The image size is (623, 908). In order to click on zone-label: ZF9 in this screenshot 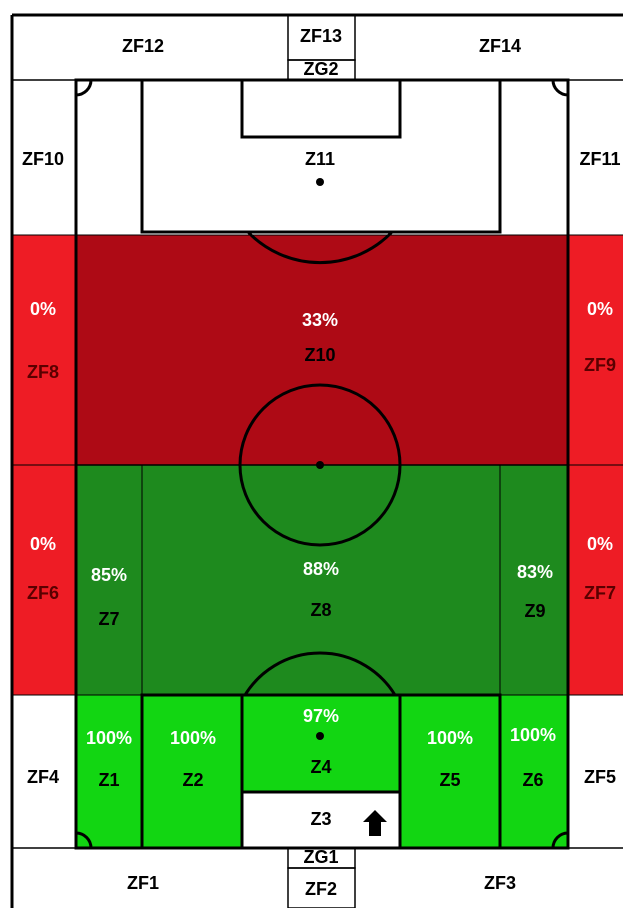, I will do `click(600, 365)`.